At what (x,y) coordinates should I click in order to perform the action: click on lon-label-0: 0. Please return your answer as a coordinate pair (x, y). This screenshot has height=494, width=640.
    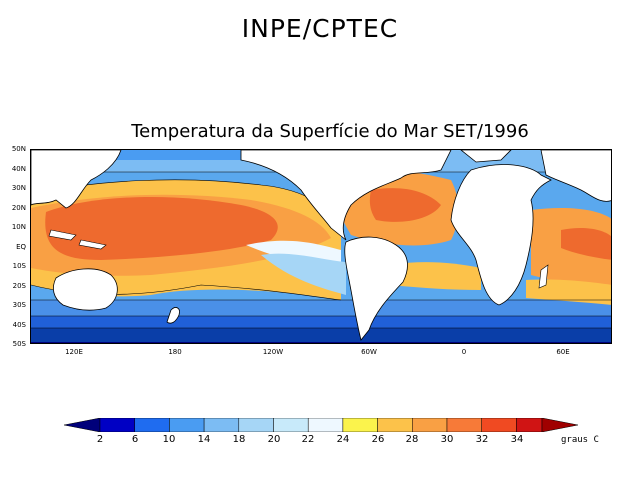
    Looking at the image, I should click on (464, 352).